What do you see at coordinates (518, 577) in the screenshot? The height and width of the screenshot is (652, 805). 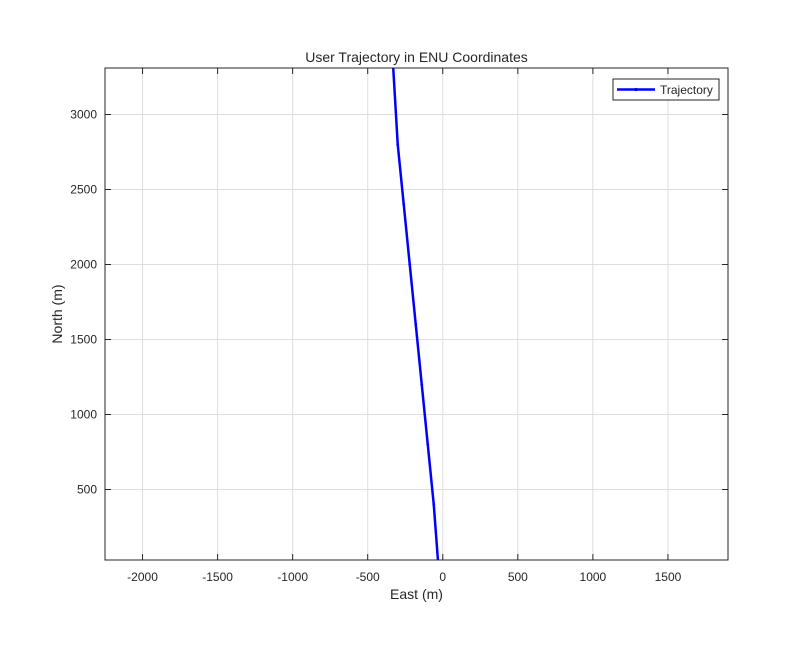 I see `x-tick-label: 500` at bounding box center [518, 577].